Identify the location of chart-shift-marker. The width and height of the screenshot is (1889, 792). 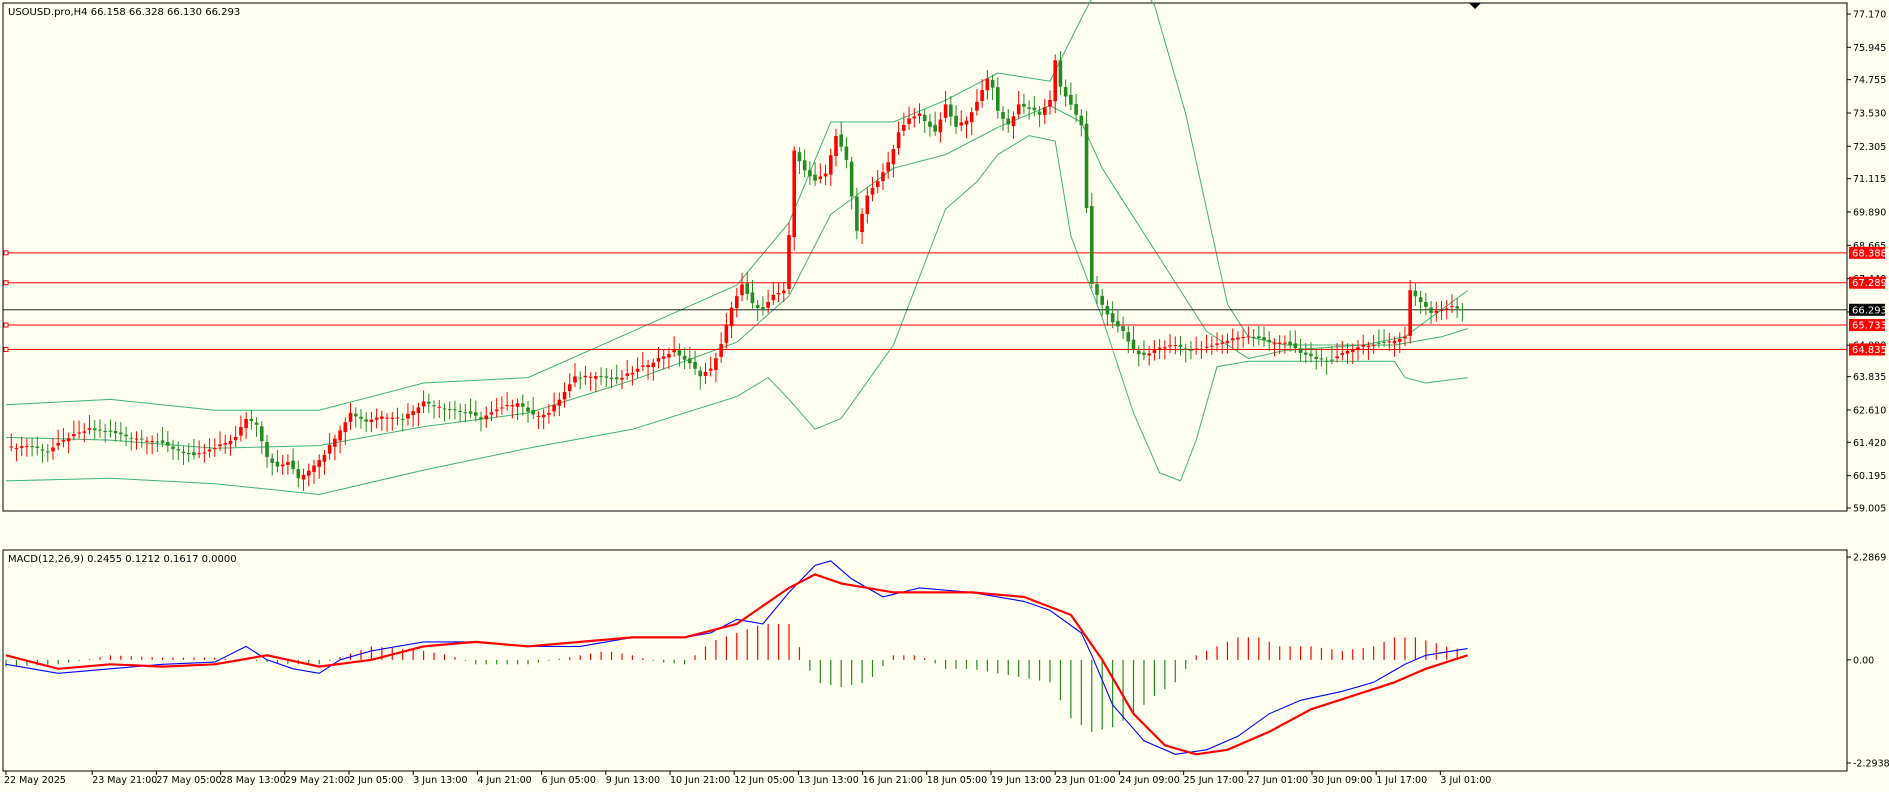
(1475, 6).